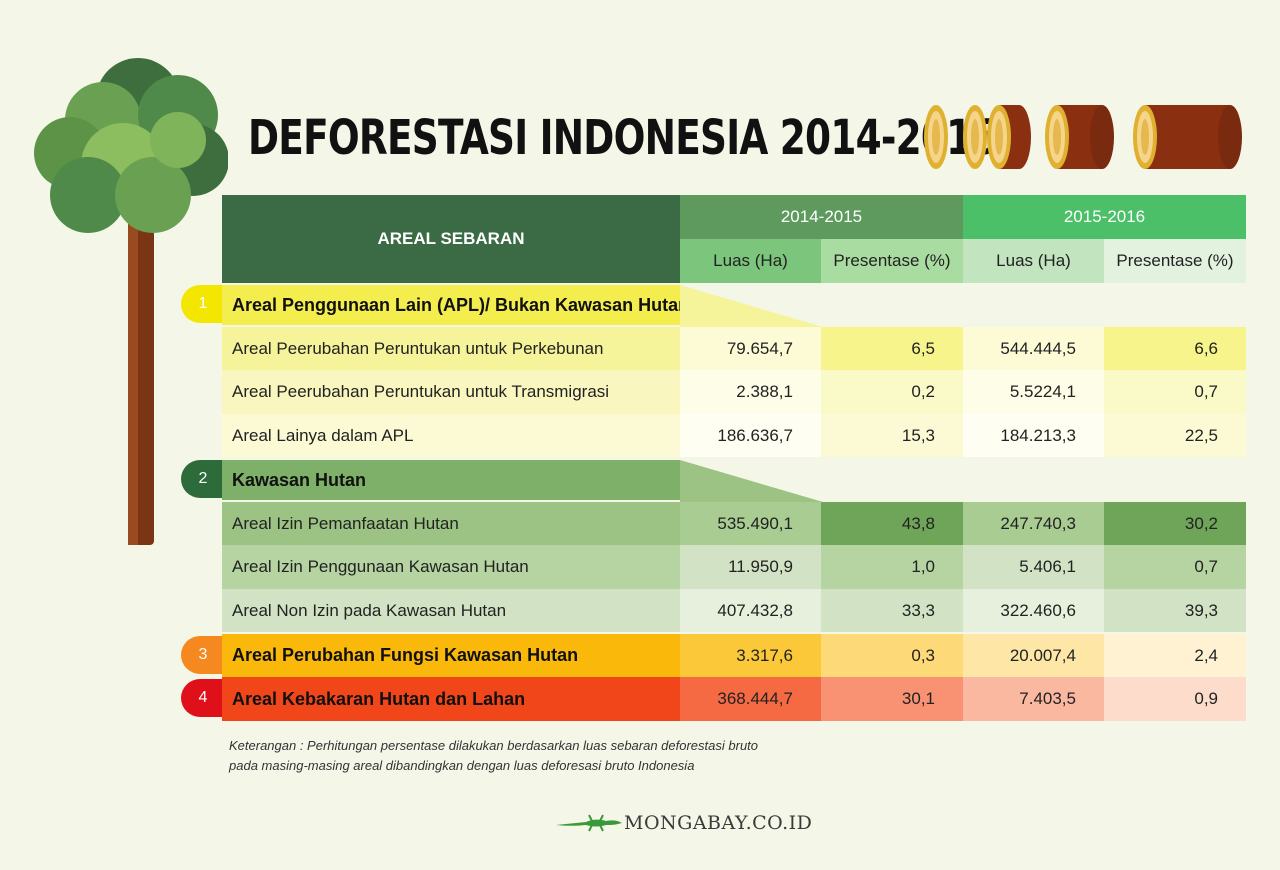 The height and width of the screenshot is (870, 1280). What do you see at coordinates (1175, 348) in the screenshot?
I see `table-cell: 6,6` at bounding box center [1175, 348].